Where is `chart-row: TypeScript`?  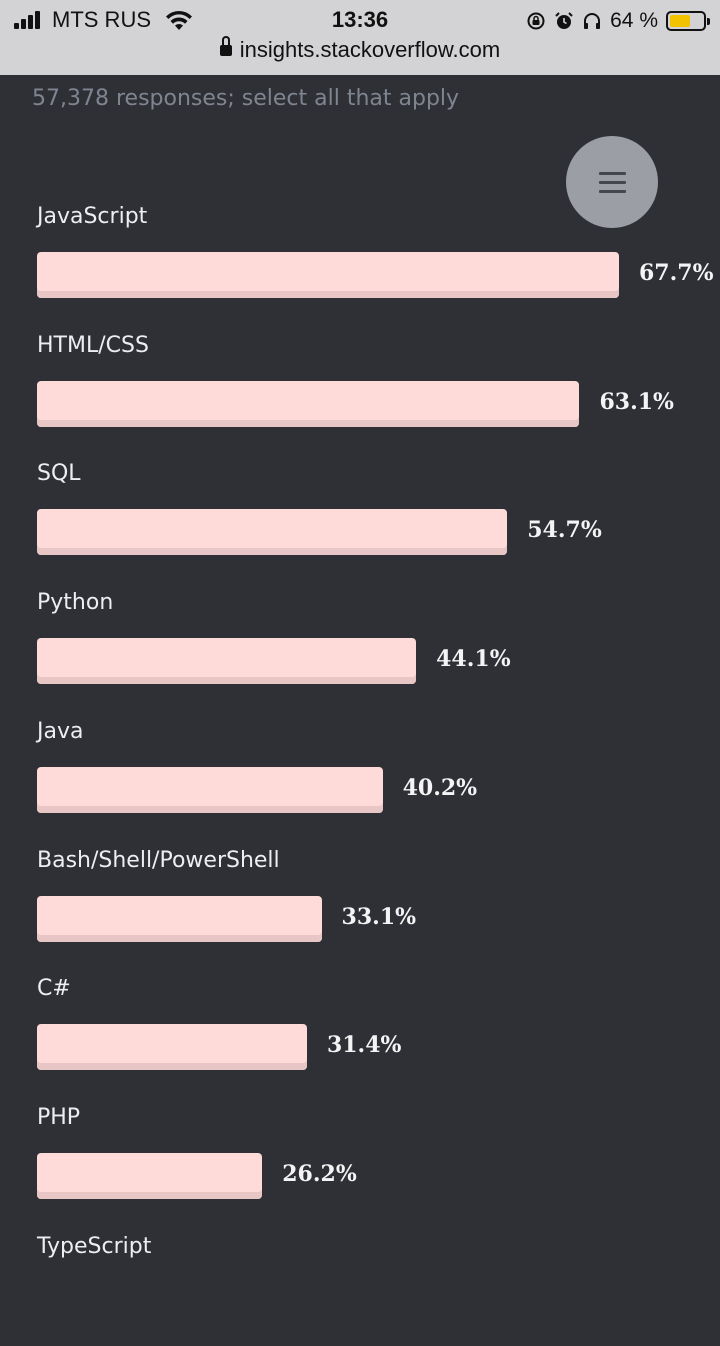
chart-row: TypeScript is located at coordinates (360, 1286).